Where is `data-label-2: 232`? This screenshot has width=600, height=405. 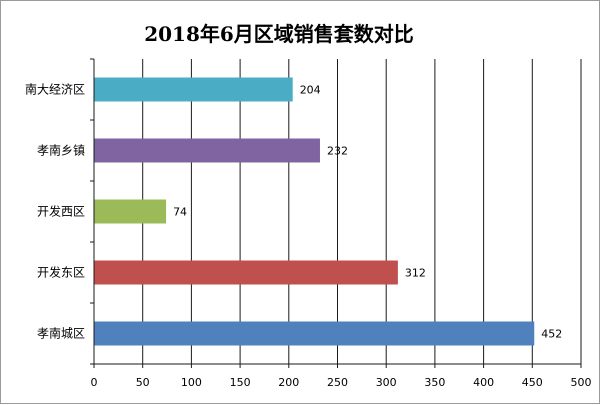 data-label-2: 232 is located at coordinates (337, 151).